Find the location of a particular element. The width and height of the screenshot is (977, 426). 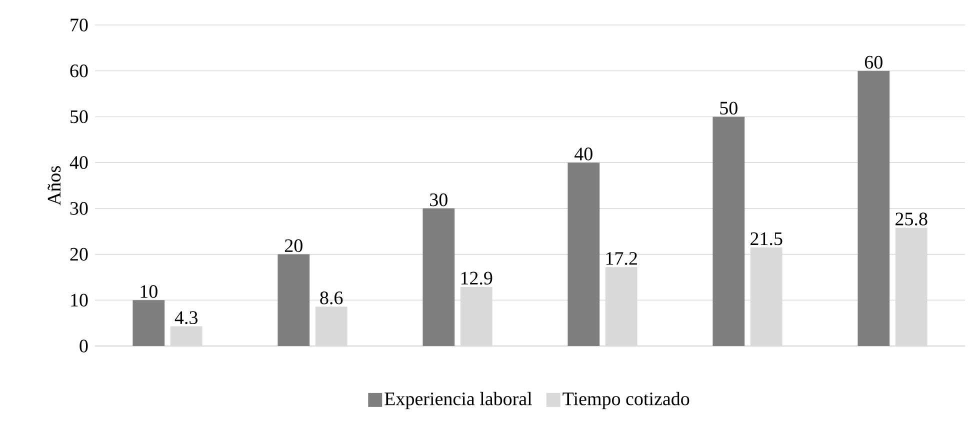

y-axis-title: Años is located at coordinates (54, 186).